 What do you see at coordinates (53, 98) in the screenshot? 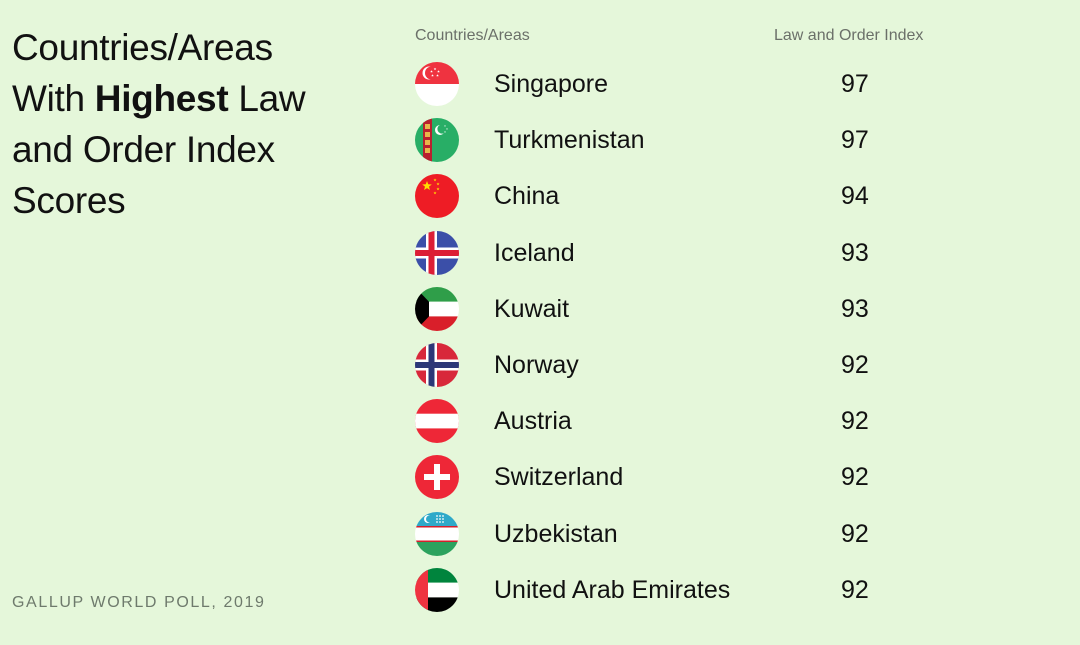
I see `title-line-2-prefix: With` at bounding box center [53, 98].